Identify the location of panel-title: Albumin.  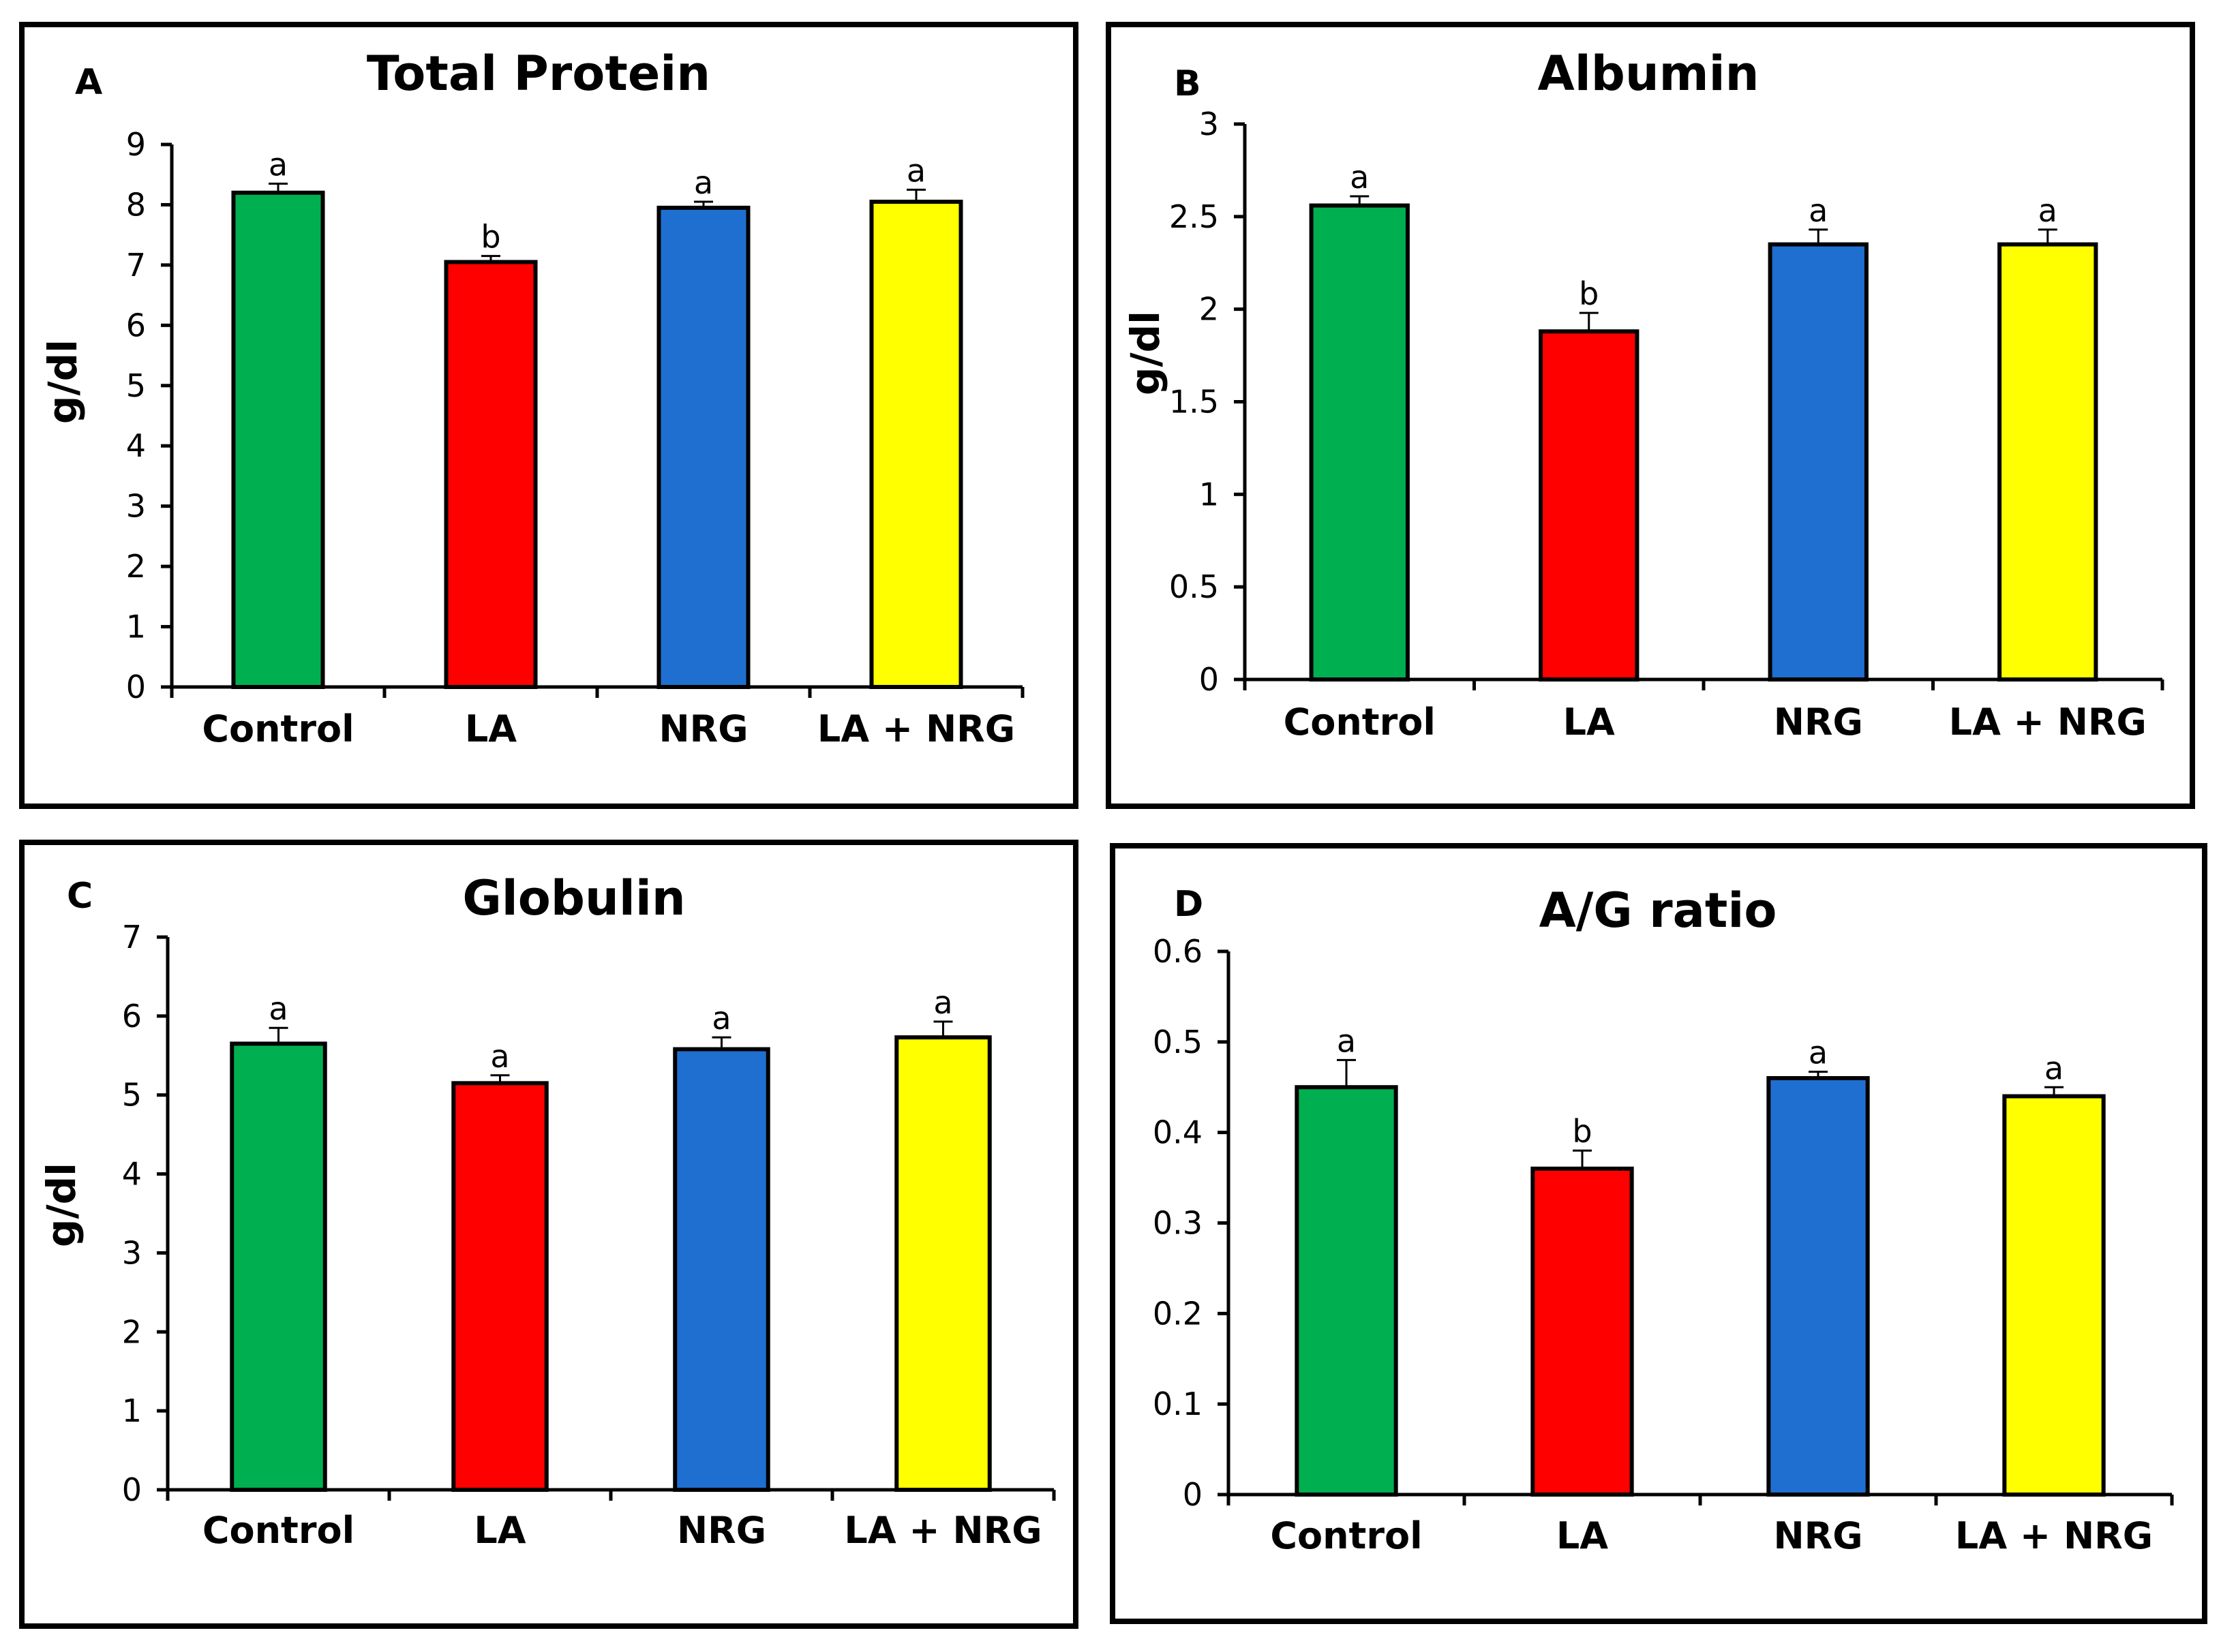
(1648, 74).